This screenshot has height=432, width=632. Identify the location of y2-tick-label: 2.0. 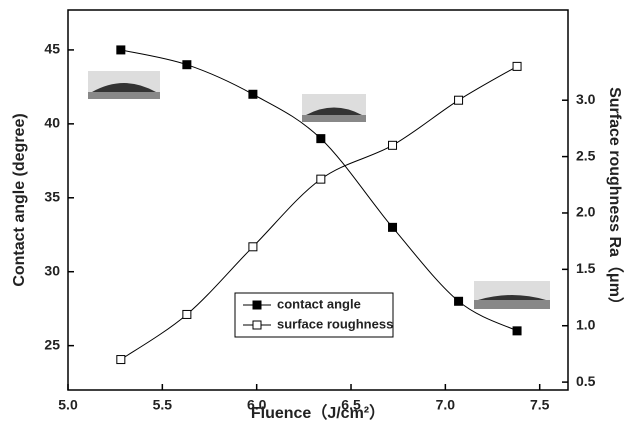
(586, 212).